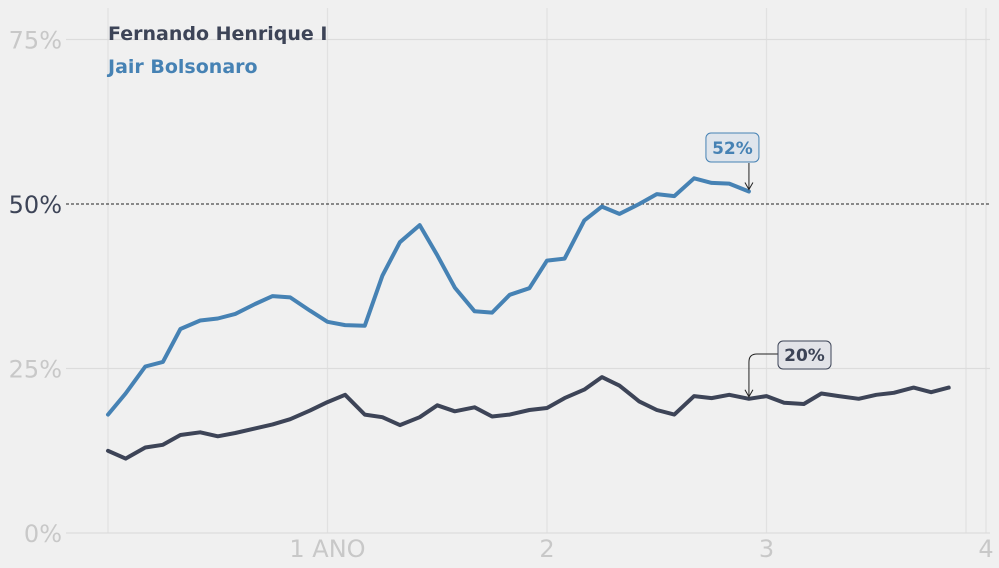  What do you see at coordinates (327, 549) in the screenshot?
I see `x-tick-label-0: 1 ANO` at bounding box center [327, 549].